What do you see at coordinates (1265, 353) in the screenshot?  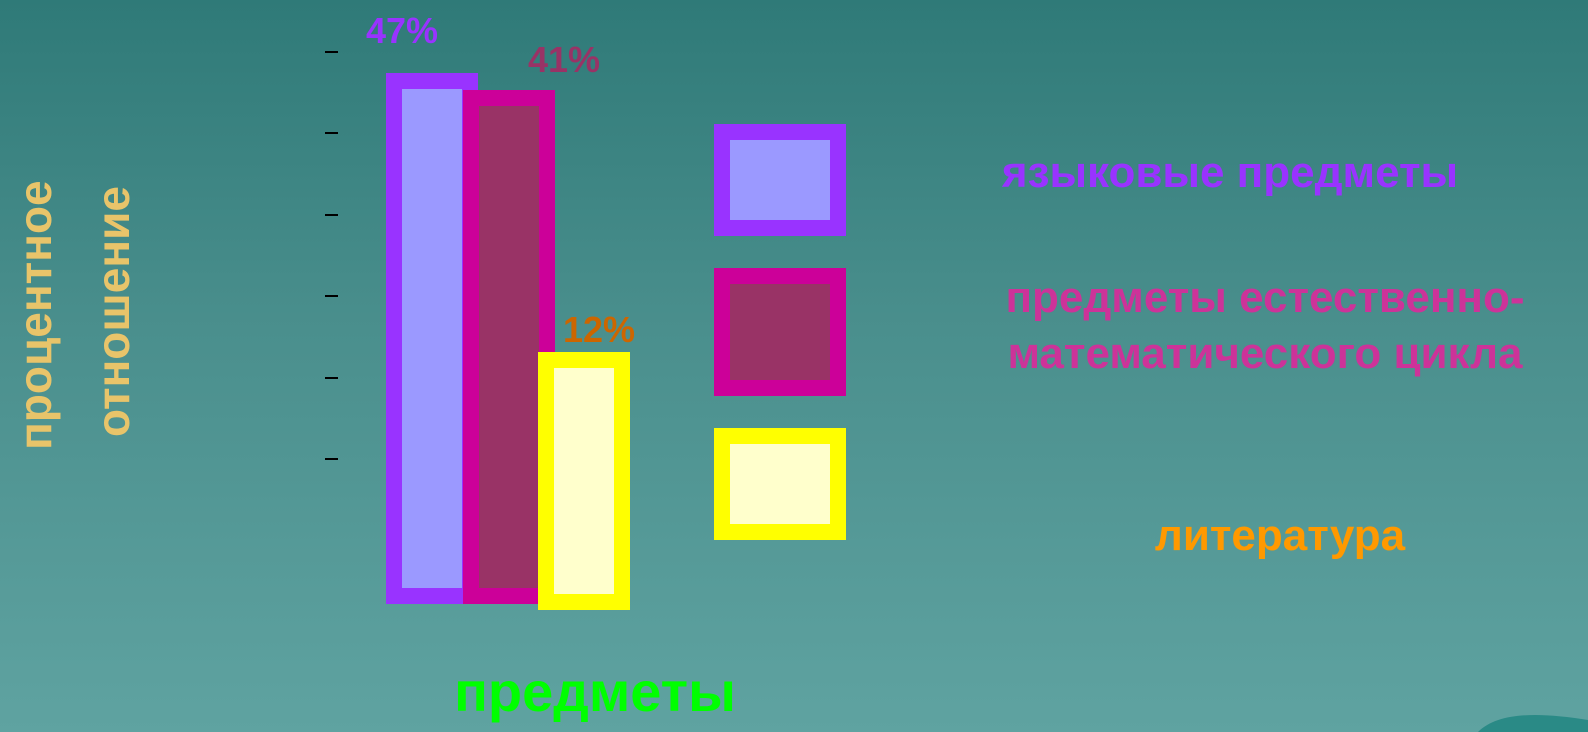 I see `legend-label-science-line2: математического цикла` at bounding box center [1265, 353].